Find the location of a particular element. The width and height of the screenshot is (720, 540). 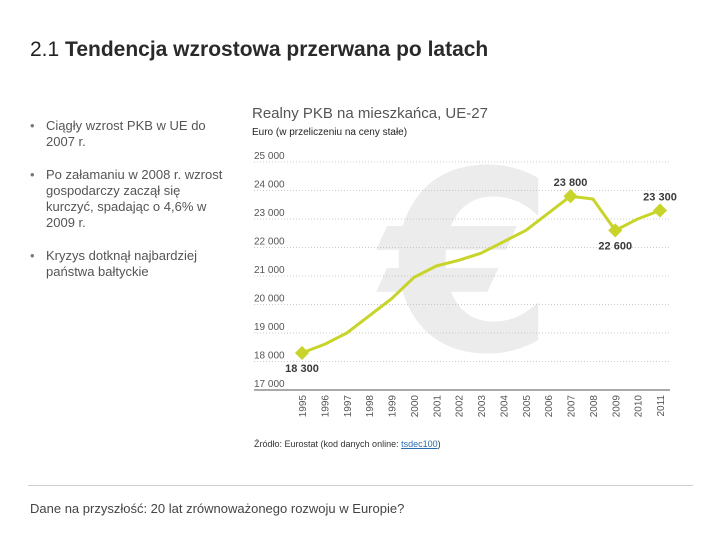

euro-watermark: € is located at coordinates (465, 277).